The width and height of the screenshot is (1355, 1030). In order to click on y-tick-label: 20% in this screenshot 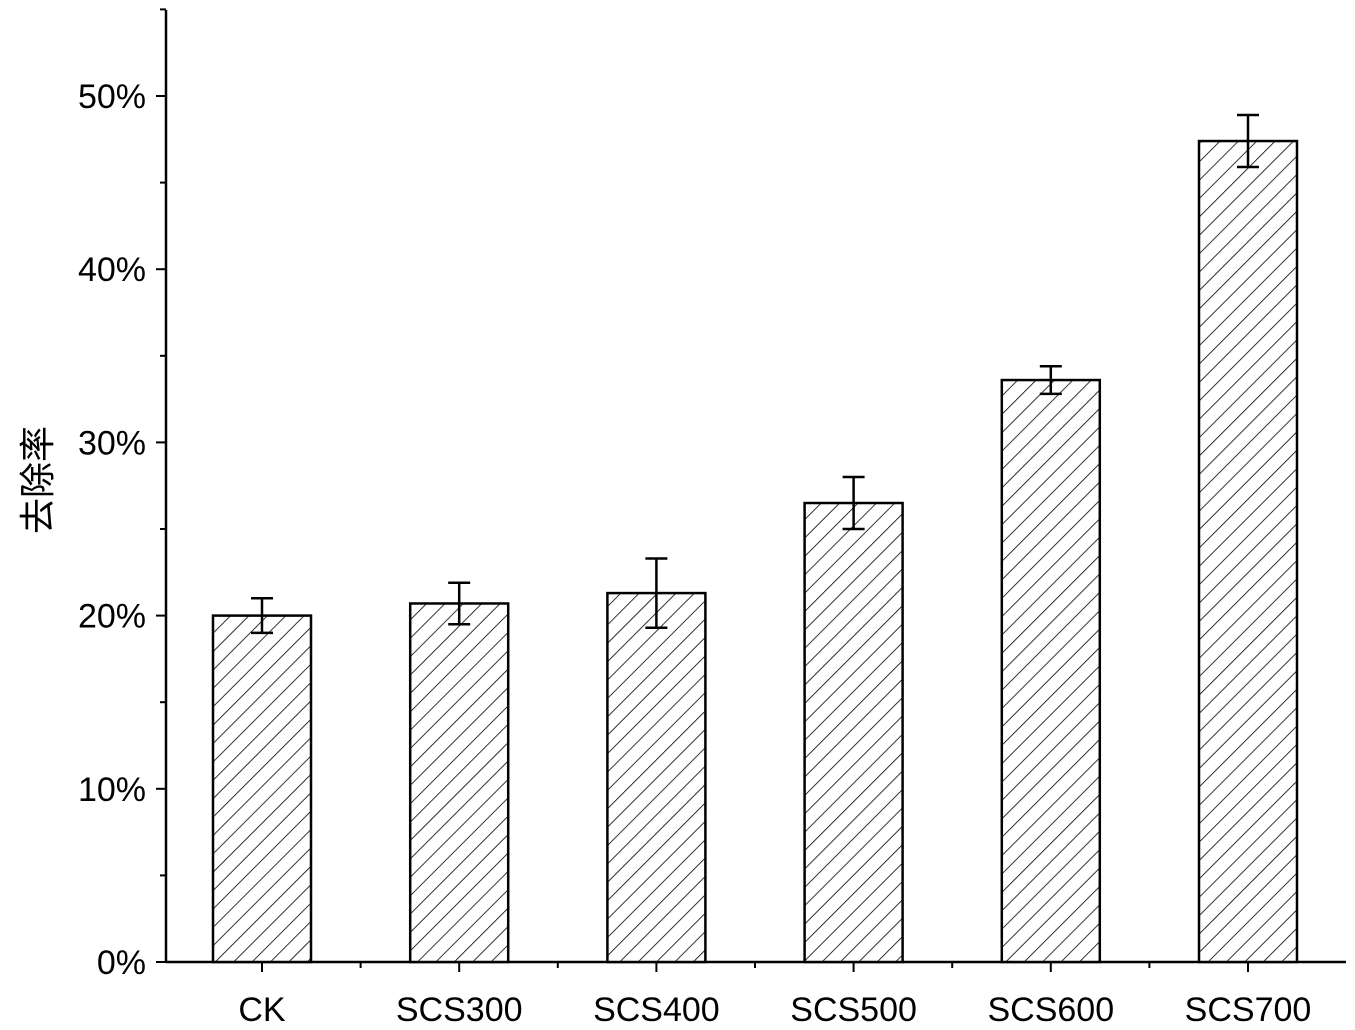, I will do `click(112, 617)`.